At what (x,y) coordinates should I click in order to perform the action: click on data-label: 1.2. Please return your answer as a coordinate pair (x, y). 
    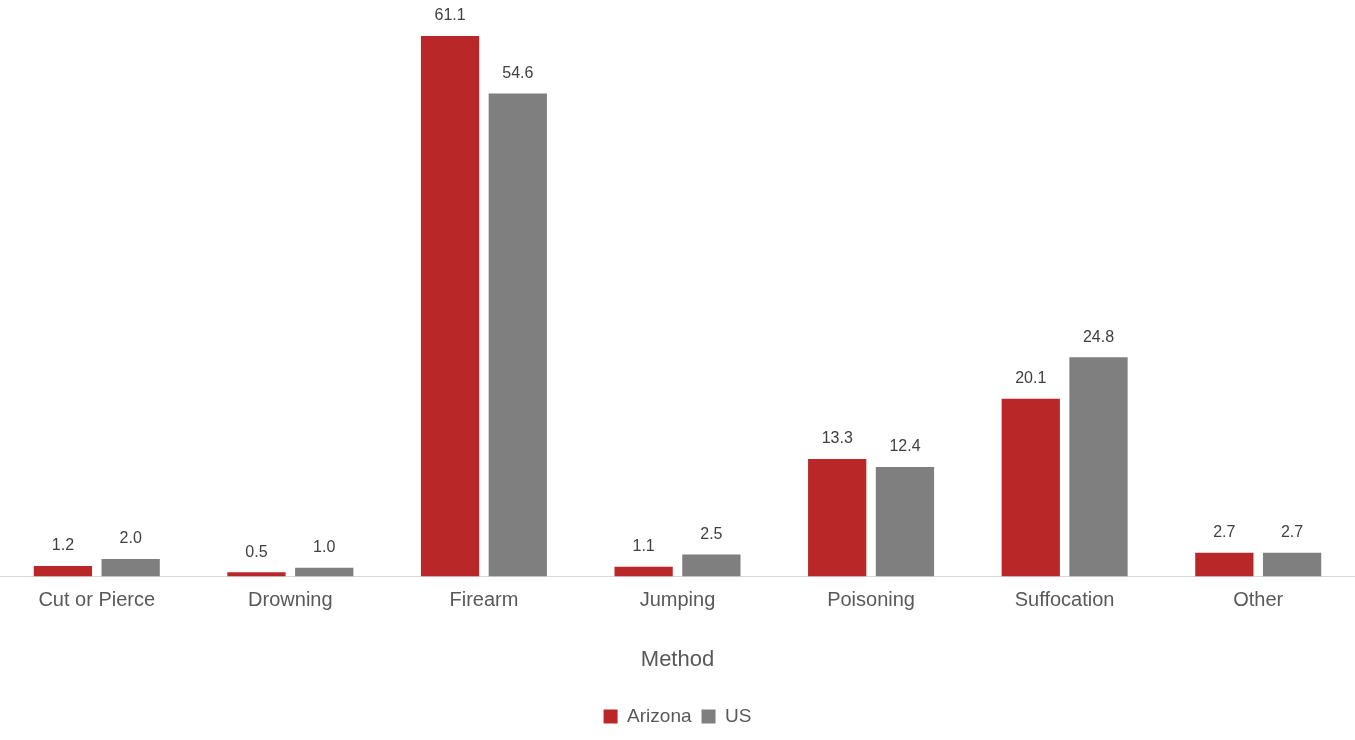
    Looking at the image, I should click on (63, 545).